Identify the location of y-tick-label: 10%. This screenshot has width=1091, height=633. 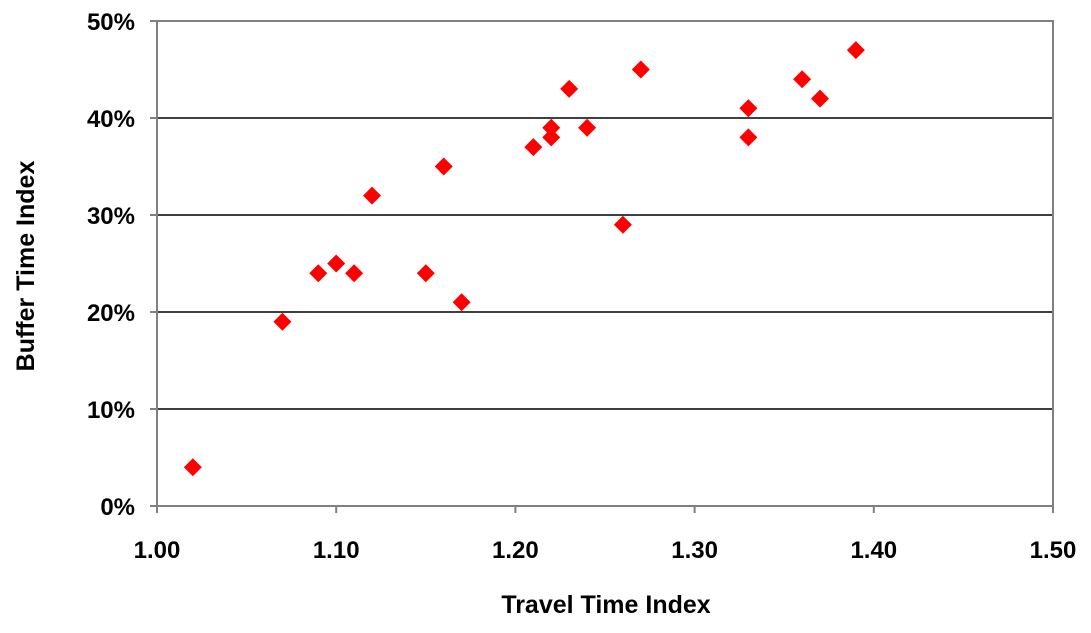
(111, 410).